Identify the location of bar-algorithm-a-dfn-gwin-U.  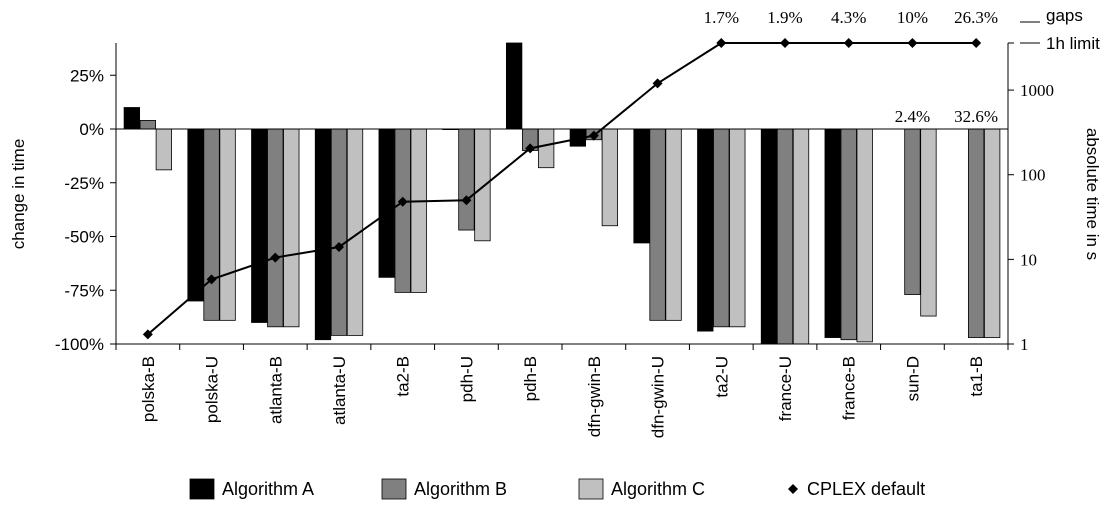
(641, 186).